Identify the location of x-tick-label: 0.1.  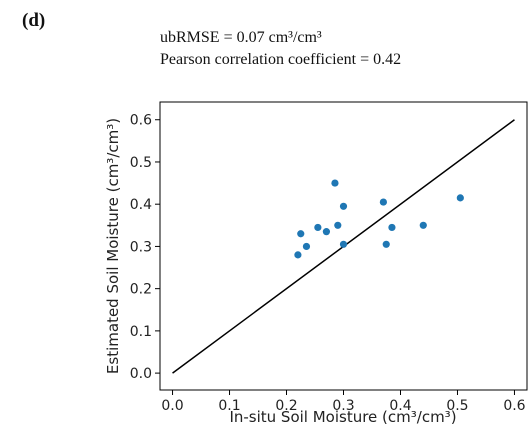
(229, 406).